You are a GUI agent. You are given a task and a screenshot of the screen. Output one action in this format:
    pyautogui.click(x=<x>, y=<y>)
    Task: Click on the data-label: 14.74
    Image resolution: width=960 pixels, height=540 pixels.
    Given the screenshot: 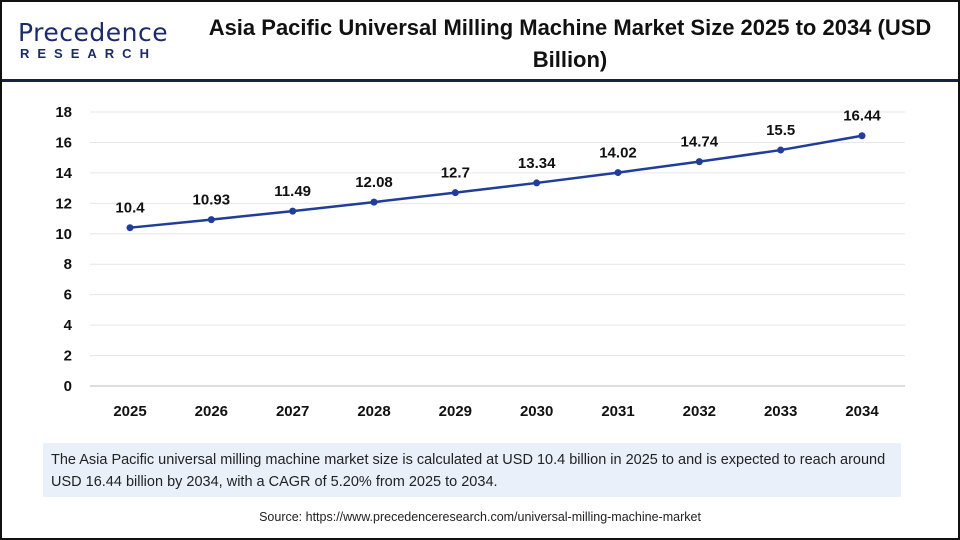 What is the action you would take?
    pyautogui.click(x=700, y=142)
    